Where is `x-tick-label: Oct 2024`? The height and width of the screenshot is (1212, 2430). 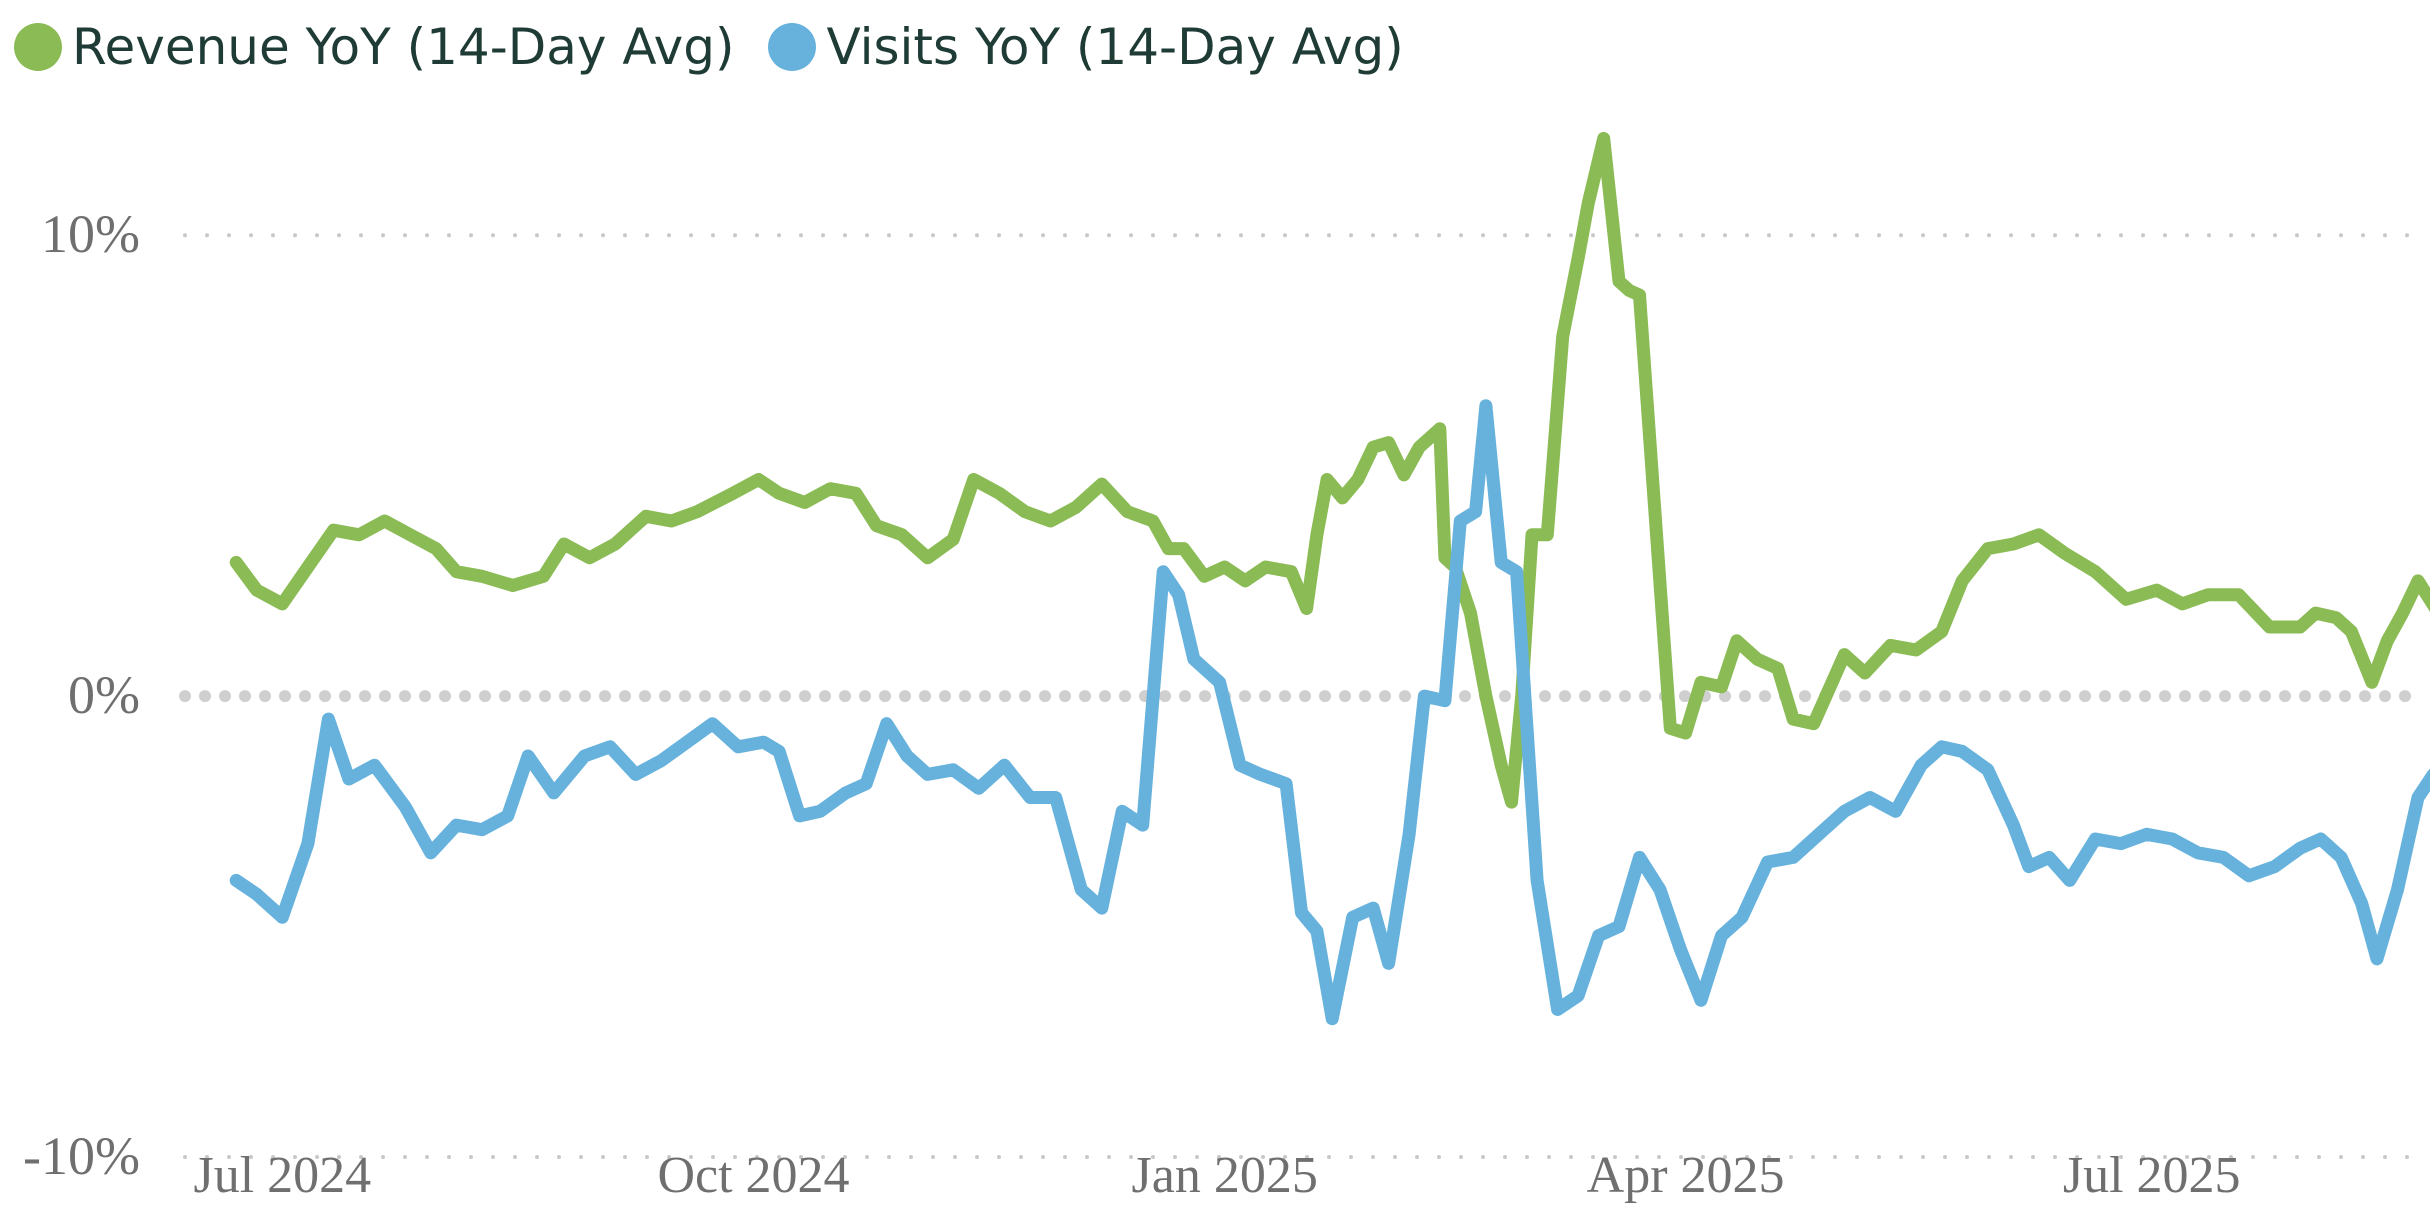 x-tick-label: Oct 2024 is located at coordinates (753, 1175).